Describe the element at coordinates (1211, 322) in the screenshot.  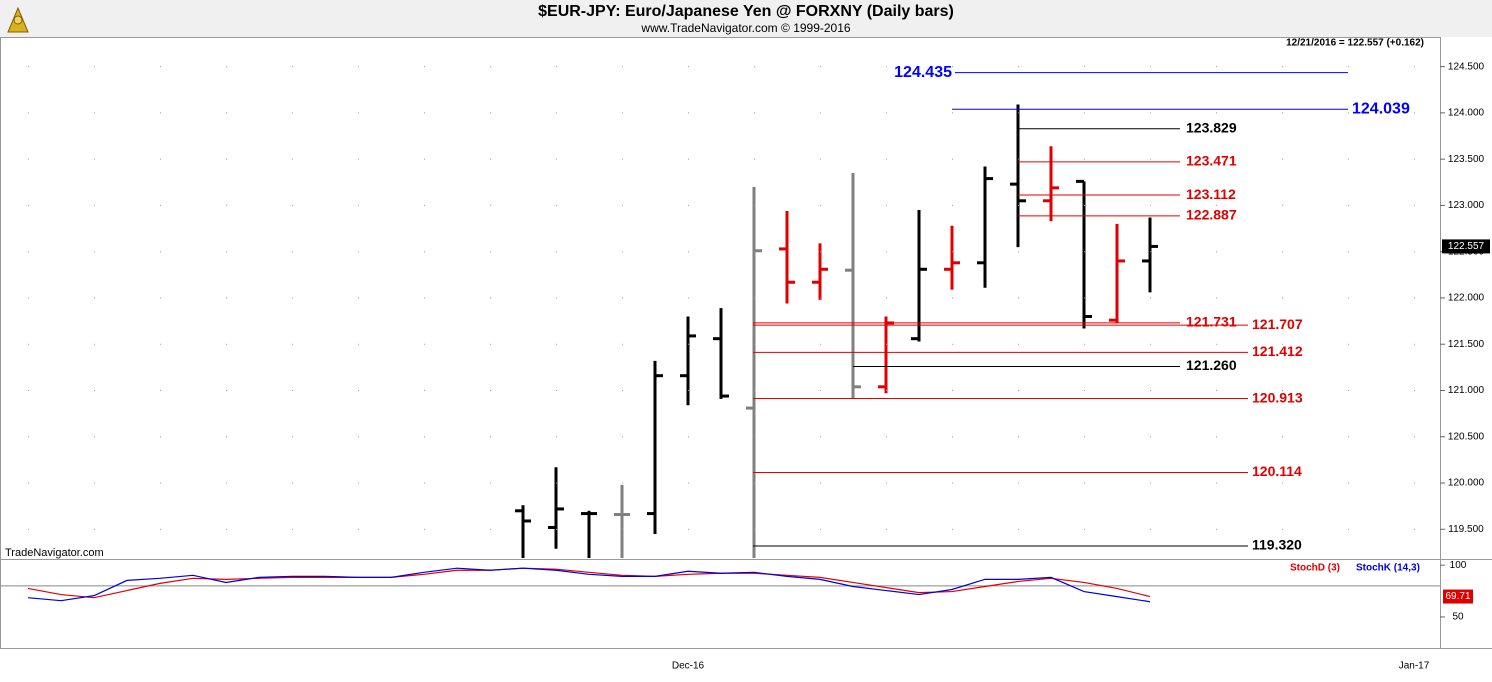
I see `level-label: 121.731` at that location.